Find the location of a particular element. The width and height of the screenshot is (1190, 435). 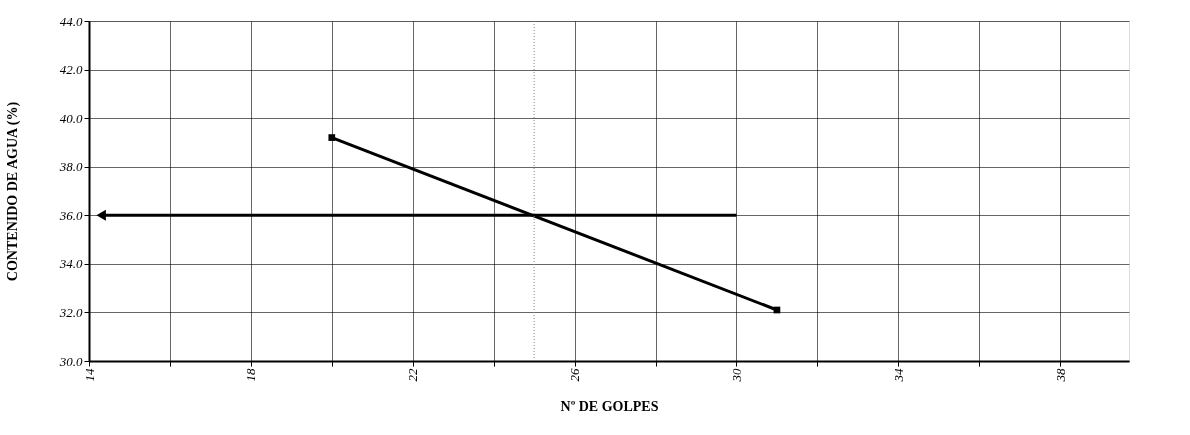

y-tick-label: 36.0 is located at coordinates (70, 215).